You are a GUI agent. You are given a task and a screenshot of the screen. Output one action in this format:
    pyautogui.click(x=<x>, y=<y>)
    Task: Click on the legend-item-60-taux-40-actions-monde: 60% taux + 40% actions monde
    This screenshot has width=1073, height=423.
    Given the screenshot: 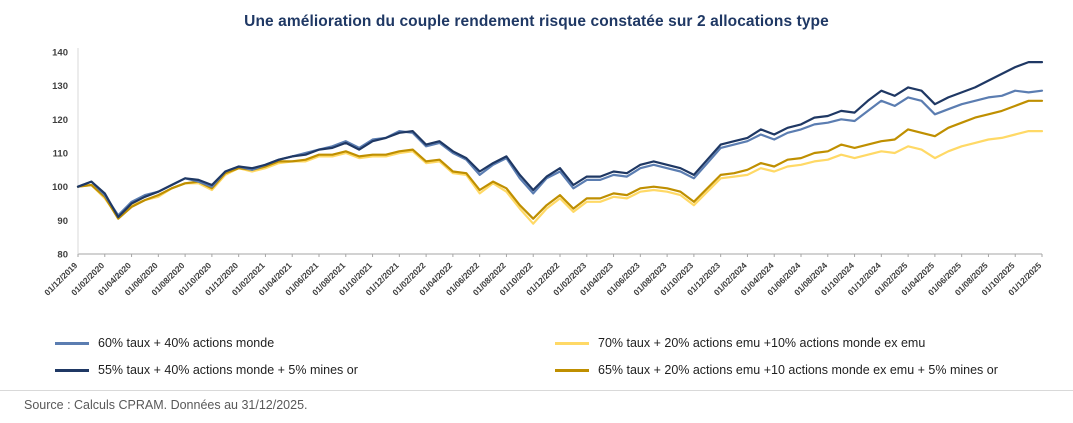 What is the action you would take?
    pyautogui.click(x=305, y=343)
    